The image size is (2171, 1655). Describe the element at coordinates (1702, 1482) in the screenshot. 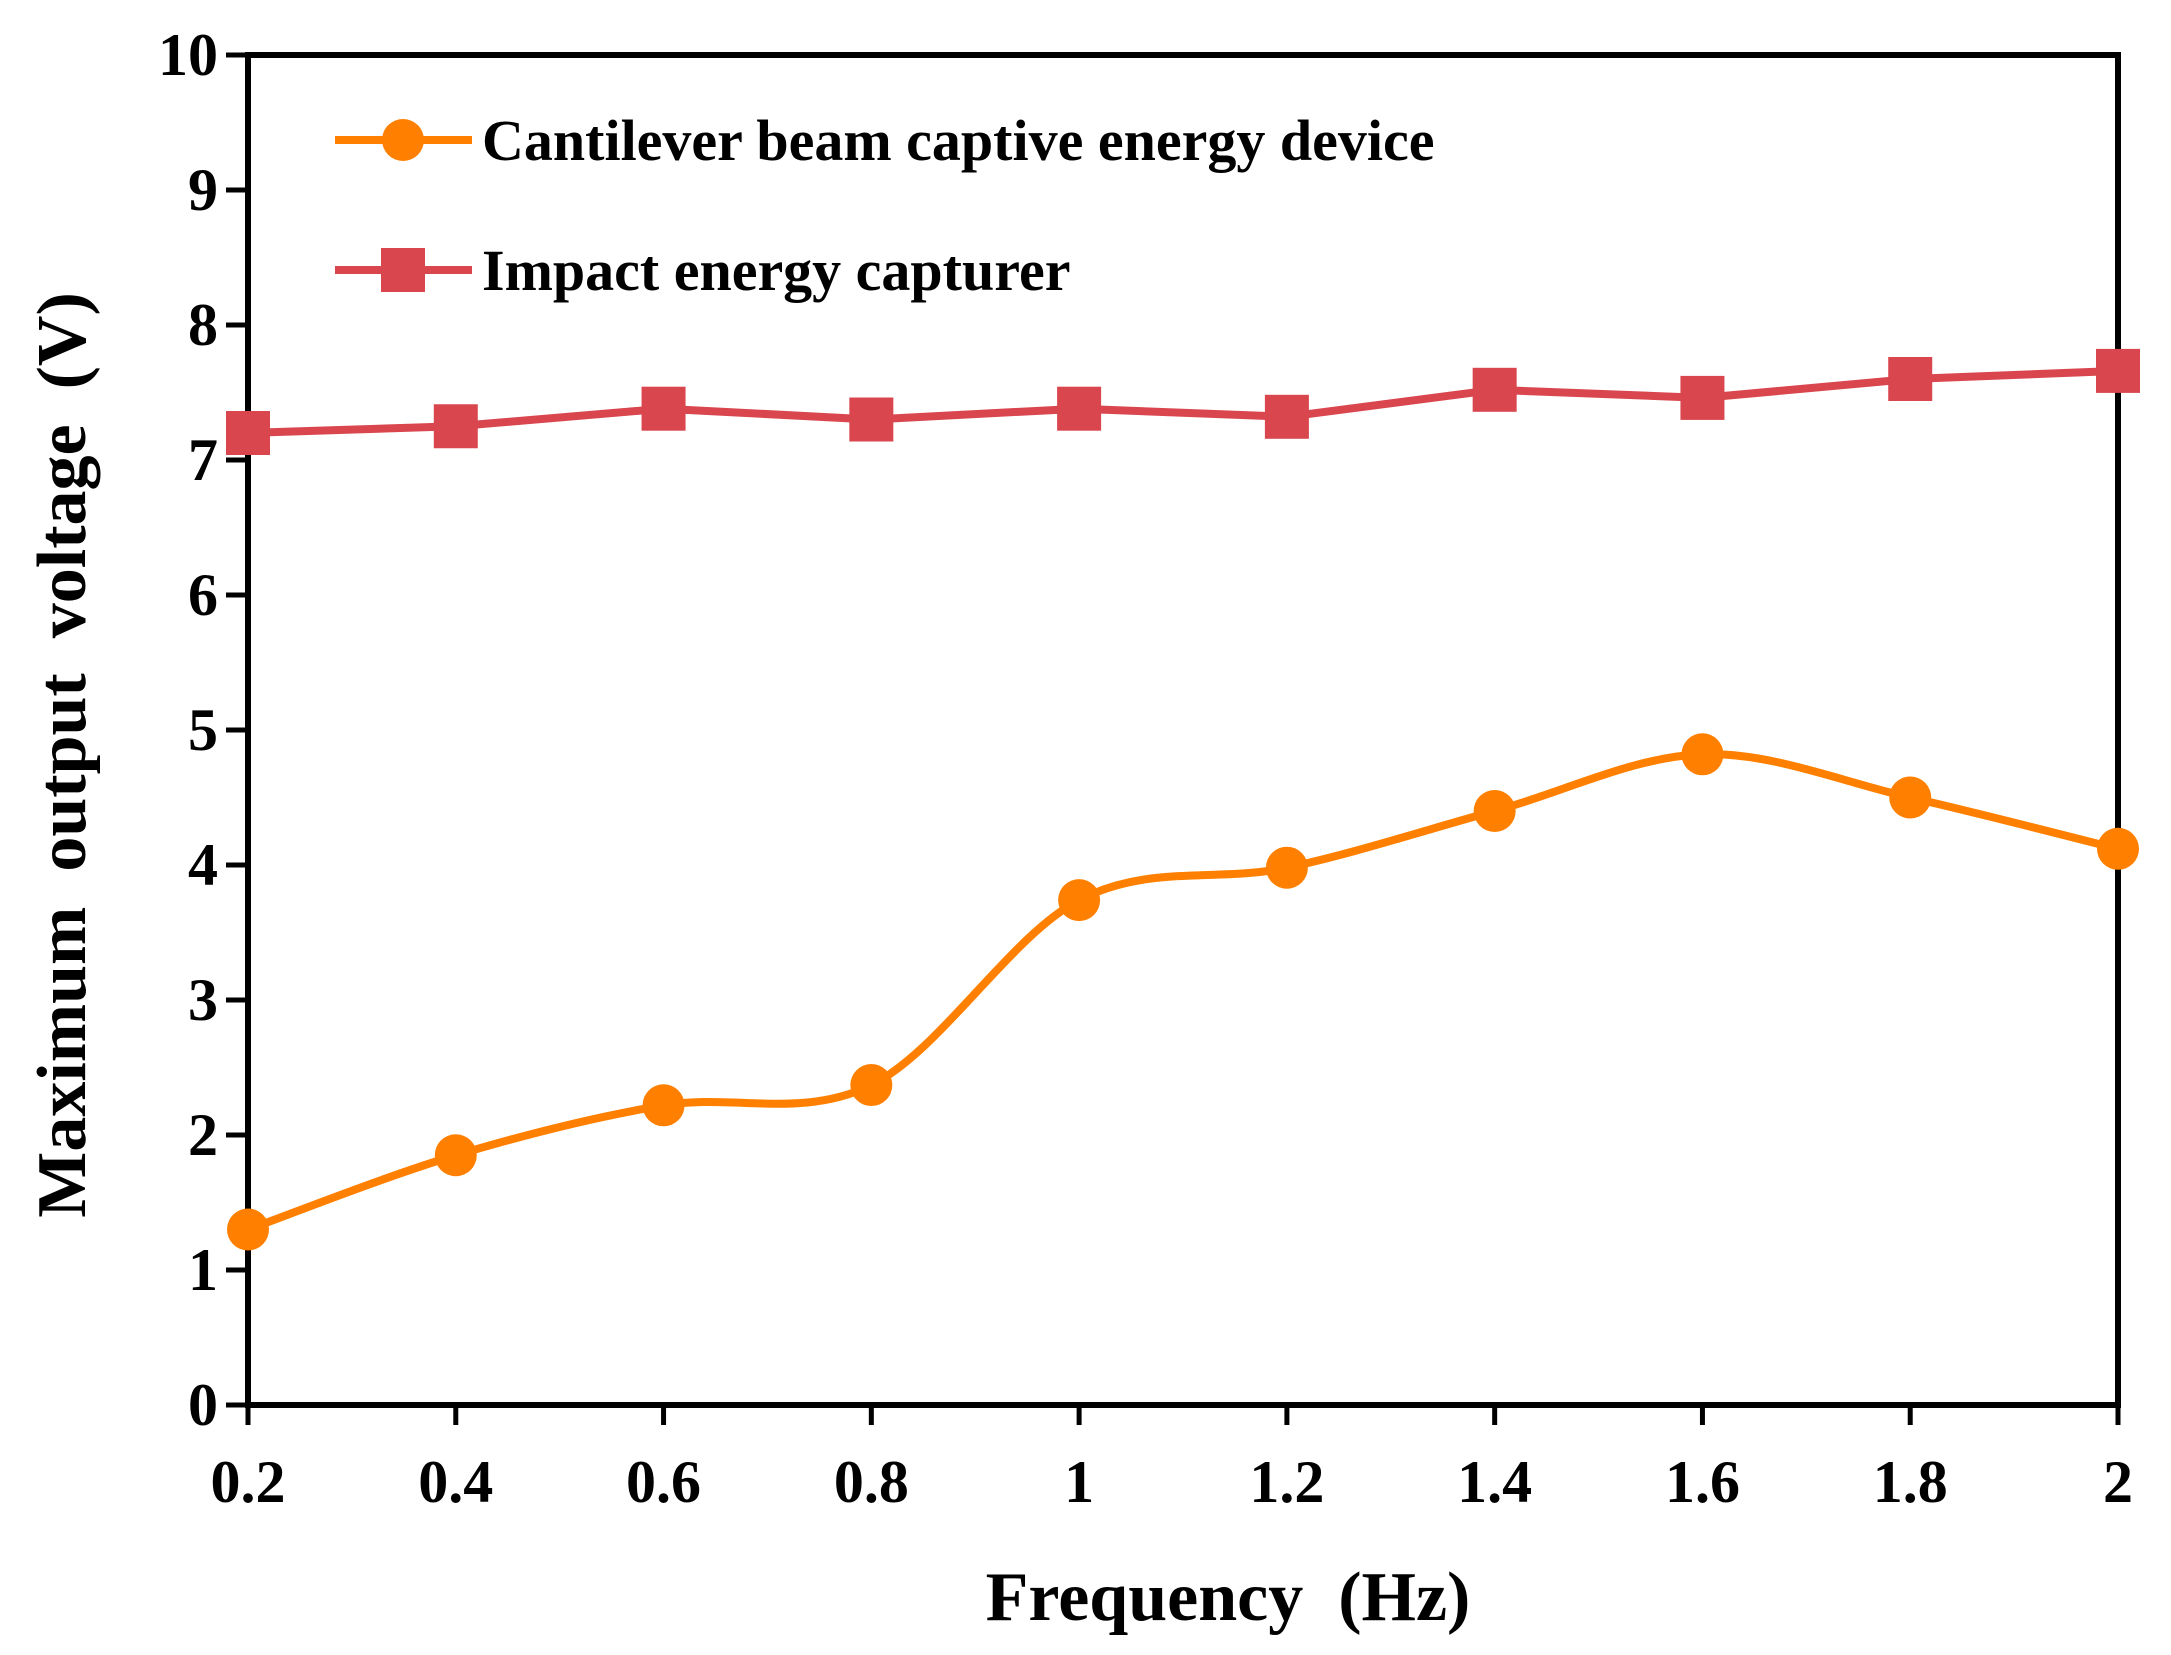

I see `x-tick-label: 1.6` at that location.